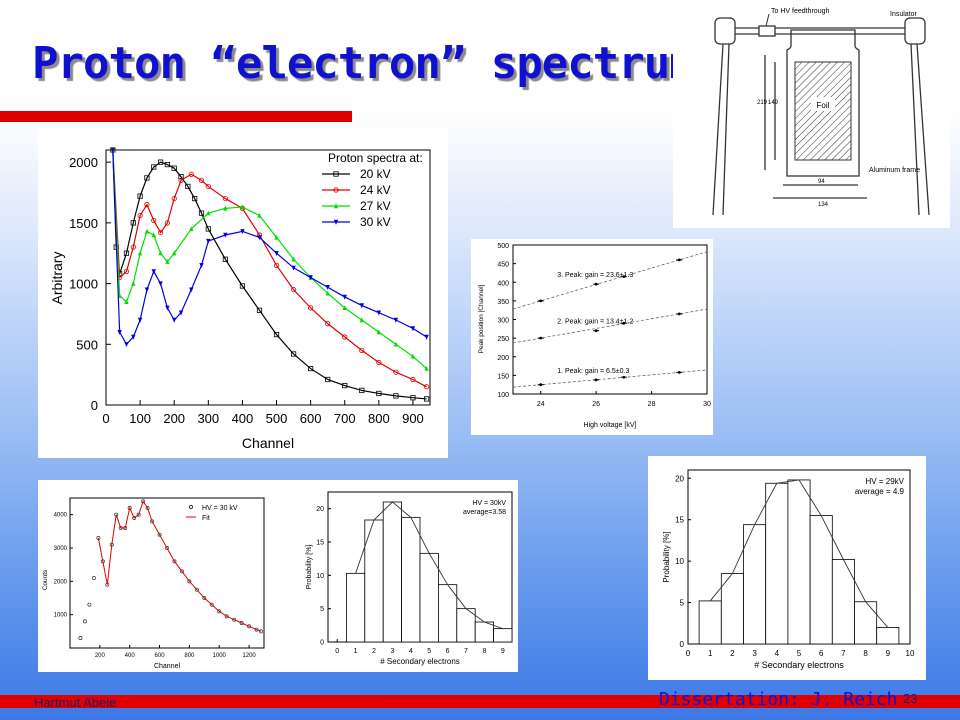  Describe the element at coordinates (865, 653) in the screenshot. I see `x-tick-label: 8` at that location.